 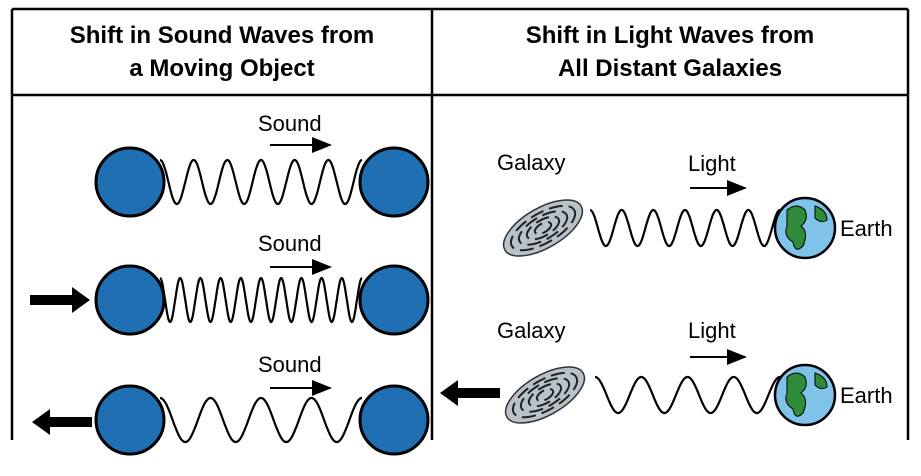 I want to click on header-line: Shift in Sound Waves from, so click(x=222, y=35).